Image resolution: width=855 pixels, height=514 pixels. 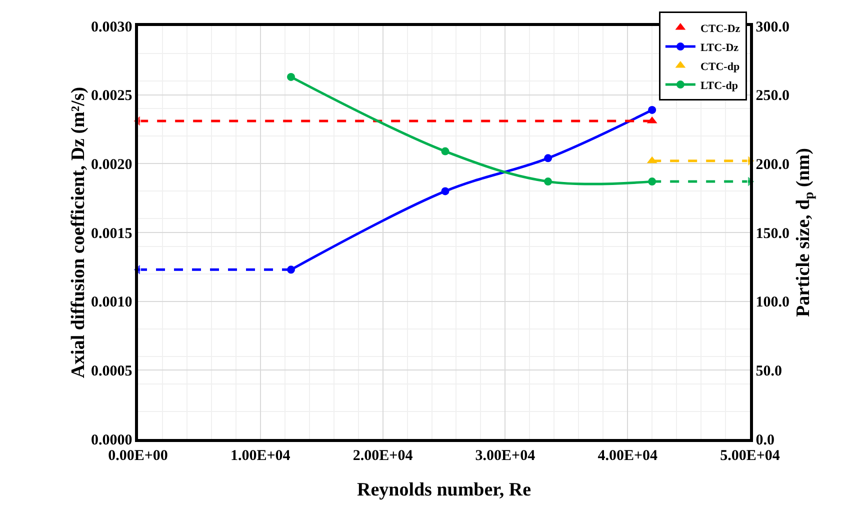 I want to click on y-tick-label: 0.0005, so click(x=111, y=371).